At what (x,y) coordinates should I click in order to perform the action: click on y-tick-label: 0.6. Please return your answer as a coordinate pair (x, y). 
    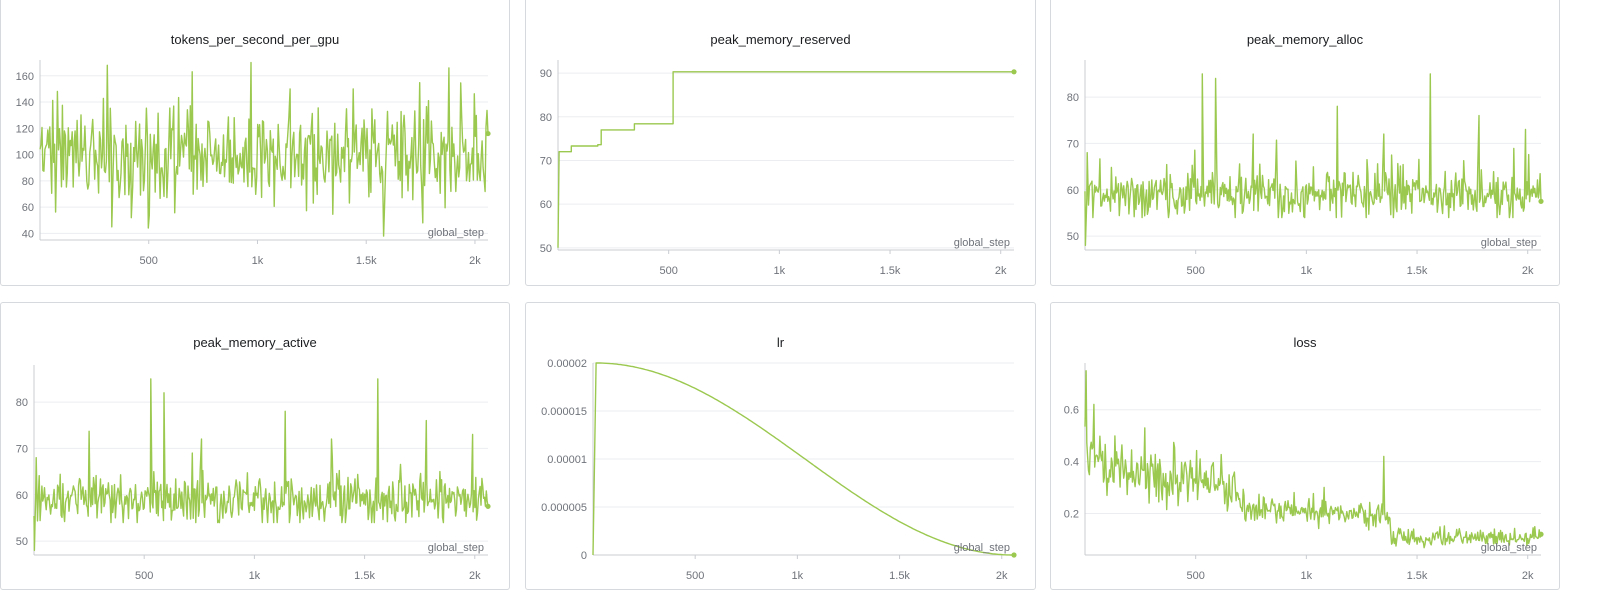
    Looking at the image, I should click on (1071, 411).